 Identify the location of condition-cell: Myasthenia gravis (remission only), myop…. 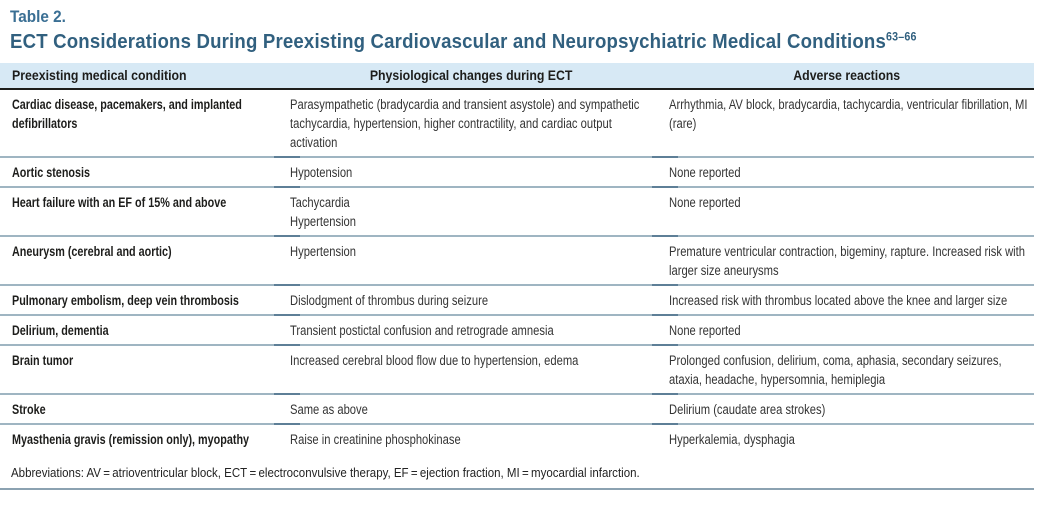
(131, 439).